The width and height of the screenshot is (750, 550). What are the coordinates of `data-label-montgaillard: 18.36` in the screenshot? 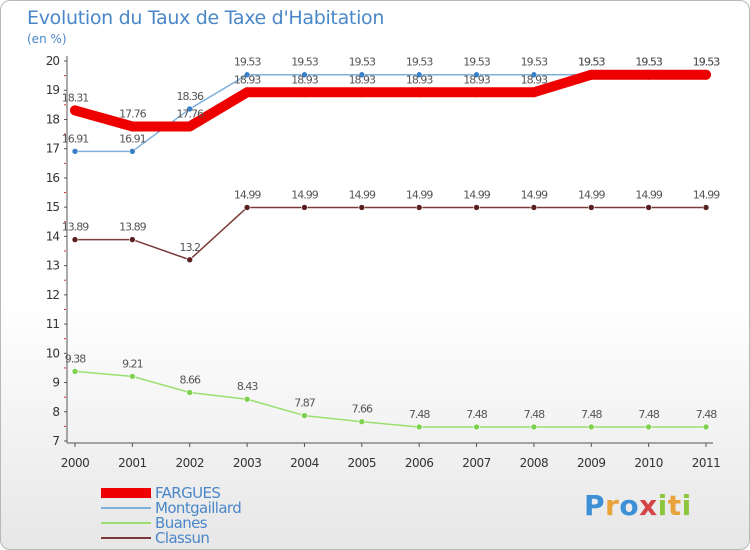 It's located at (189, 96).